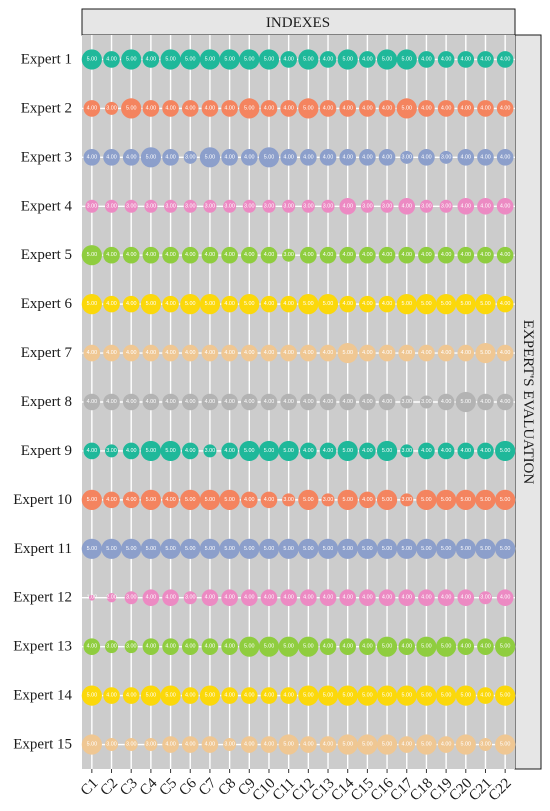  What do you see at coordinates (47, 304) in the screenshot?
I see `y-tick-label: Expert 6` at bounding box center [47, 304].